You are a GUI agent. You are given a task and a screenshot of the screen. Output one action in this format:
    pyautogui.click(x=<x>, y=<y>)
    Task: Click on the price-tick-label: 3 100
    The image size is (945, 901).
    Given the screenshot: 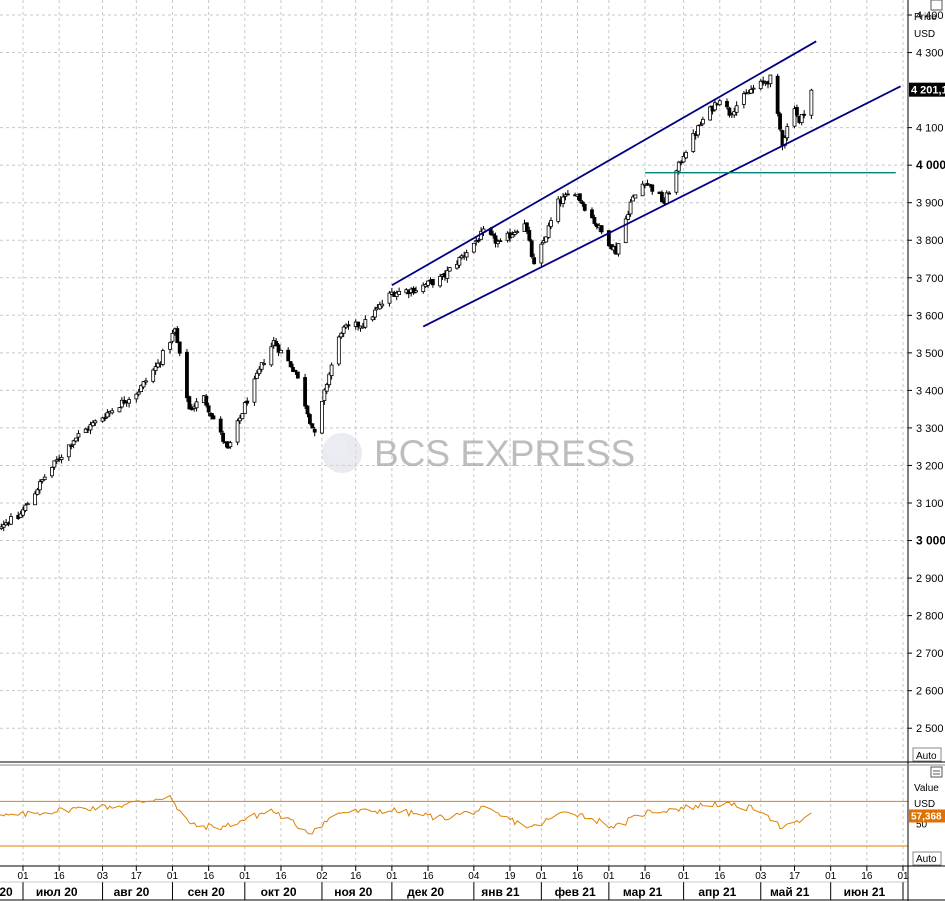 What is the action you would take?
    pyautogui.click(x=930, y=504)
    